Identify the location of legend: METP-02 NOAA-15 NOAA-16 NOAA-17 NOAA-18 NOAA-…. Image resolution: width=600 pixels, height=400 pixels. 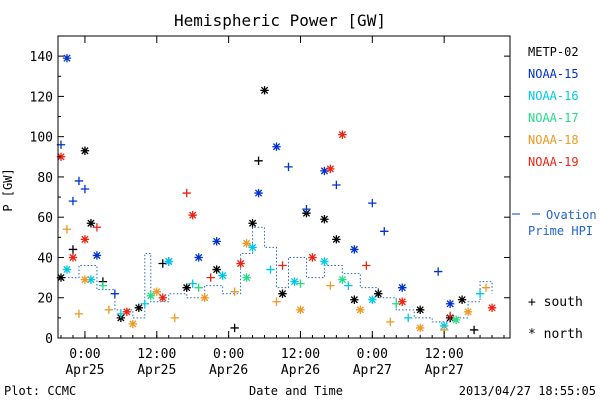
(554, 193).